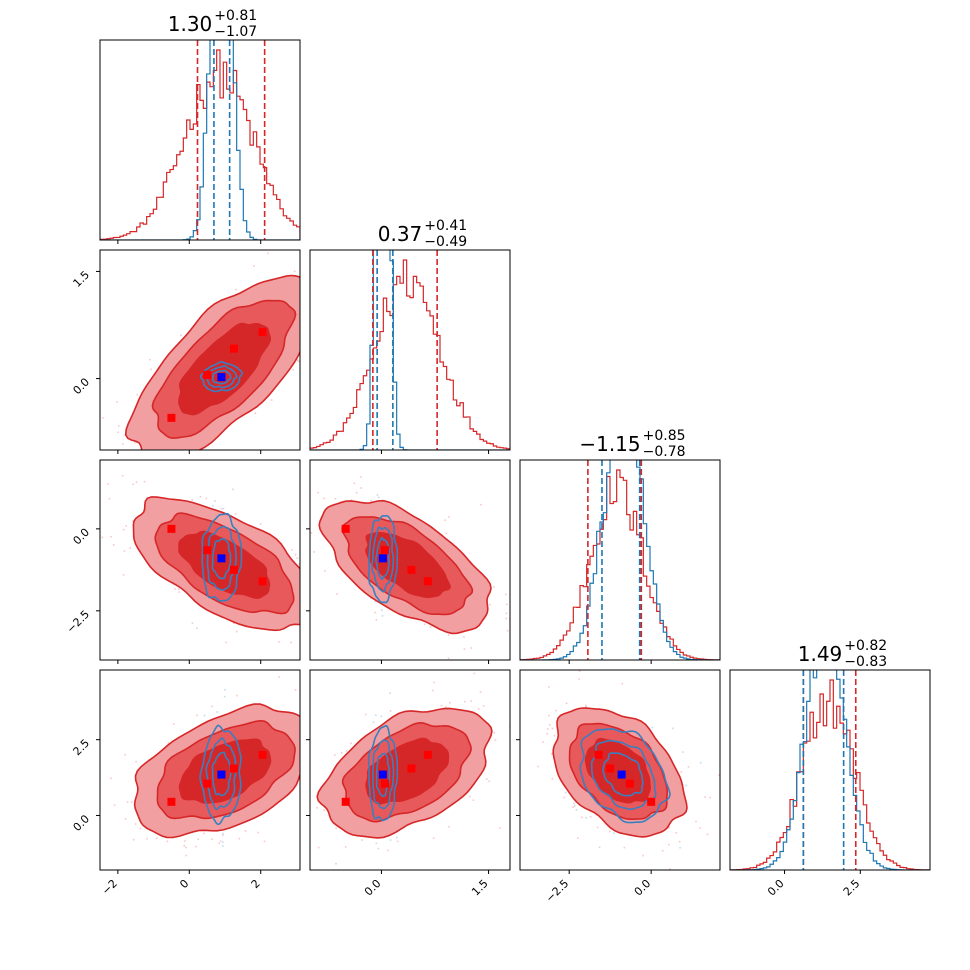 The image size is (970, 970). What do you see at coordinates (643, 888) in the screenshot?
I see `x-tick-label-2-1: 0.0` at bounding box center [643, 888].